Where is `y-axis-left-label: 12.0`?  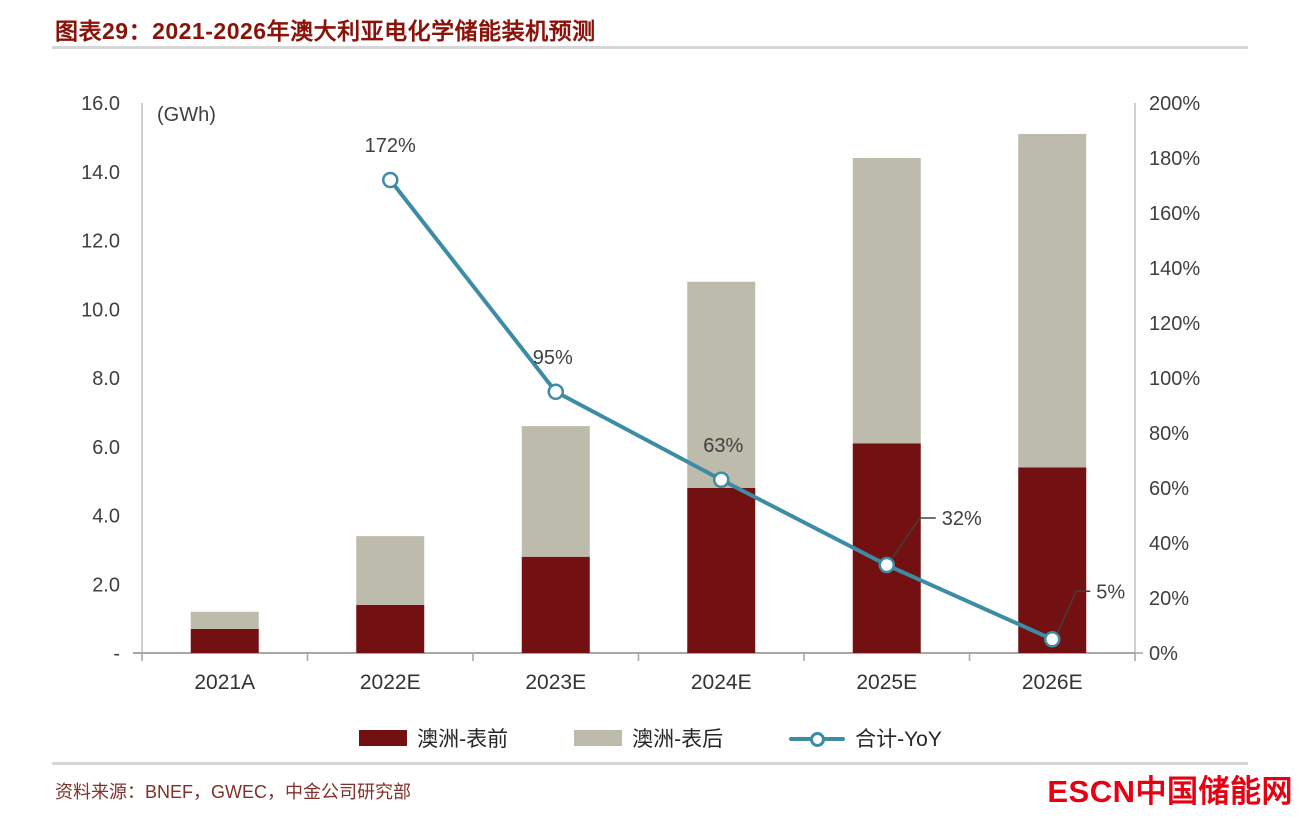
y-axis-left-label: 12.0 is located at coordinates (100, 242).